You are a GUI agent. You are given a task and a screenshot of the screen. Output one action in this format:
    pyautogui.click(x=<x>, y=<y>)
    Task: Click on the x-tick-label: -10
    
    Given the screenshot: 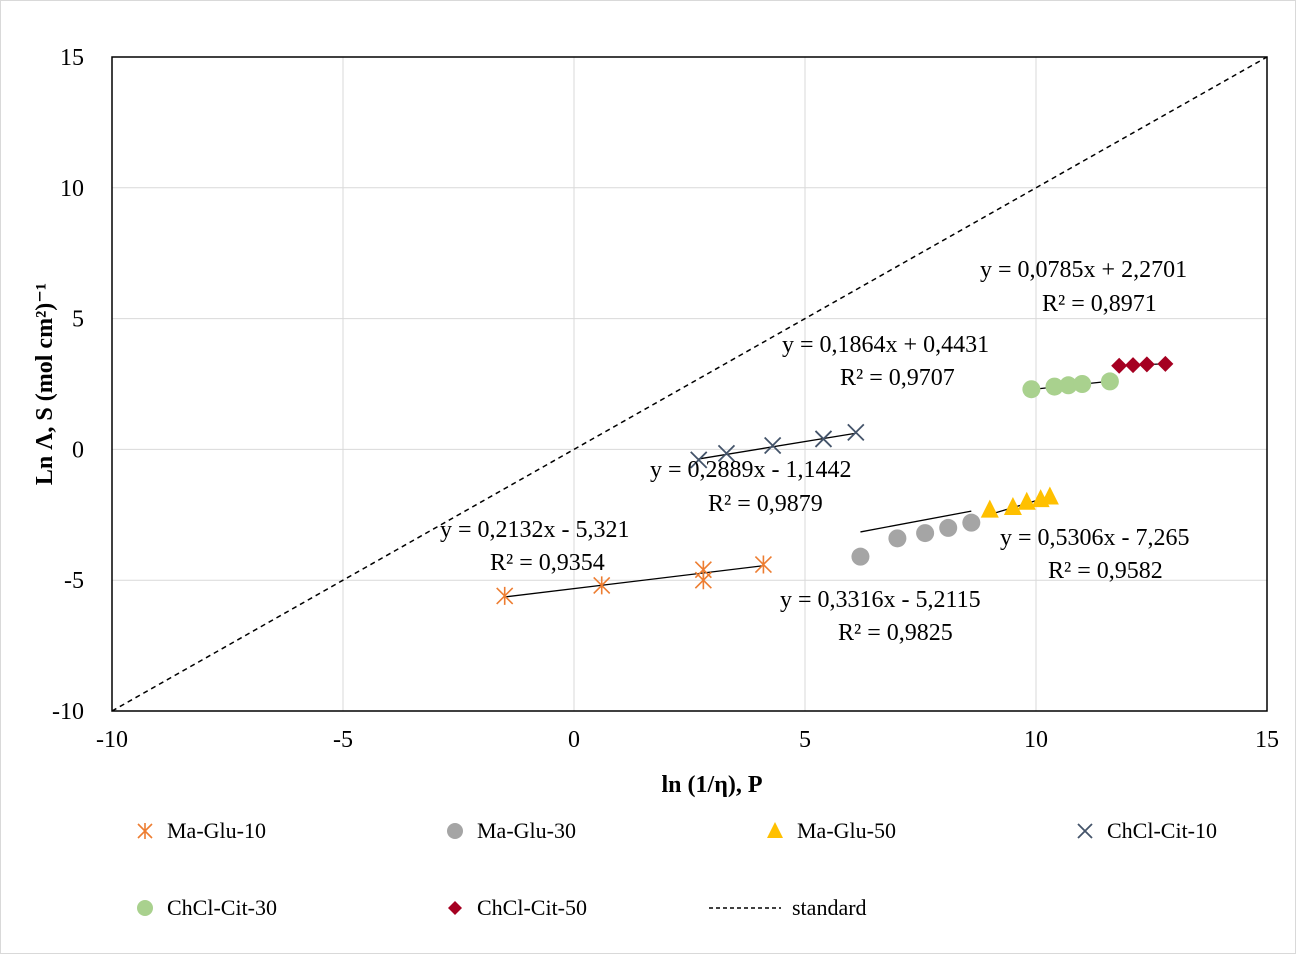 What is the action you would take?
    pyautogui.click(x=112, y=740)
    